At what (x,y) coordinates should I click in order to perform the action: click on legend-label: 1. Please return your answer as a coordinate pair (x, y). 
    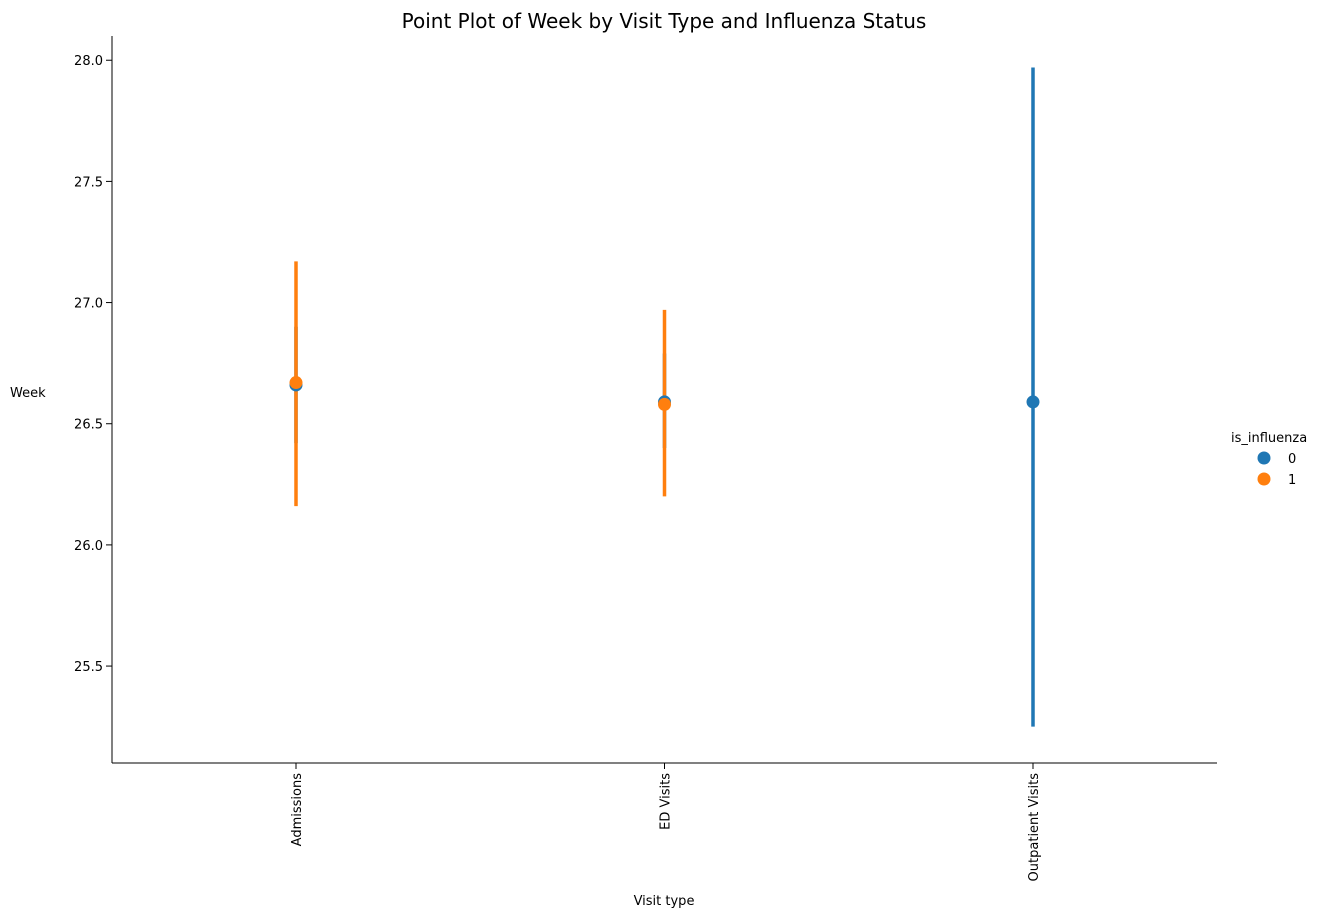
    Looking at the image, I should click on (1292, 480).